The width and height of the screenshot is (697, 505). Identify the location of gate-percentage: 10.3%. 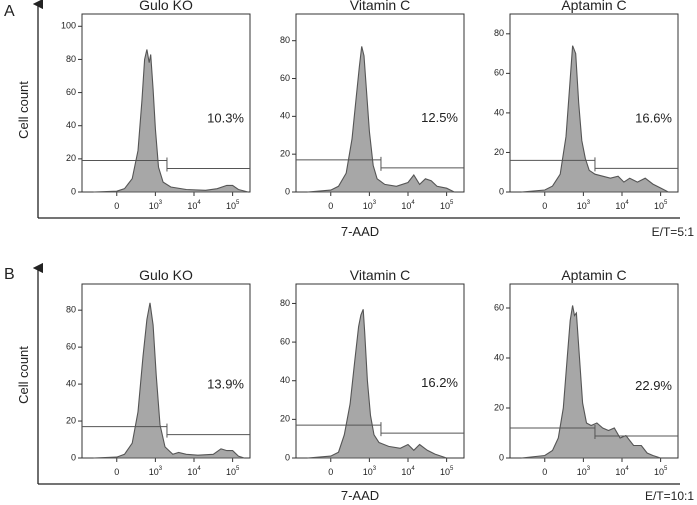
(225, 118).